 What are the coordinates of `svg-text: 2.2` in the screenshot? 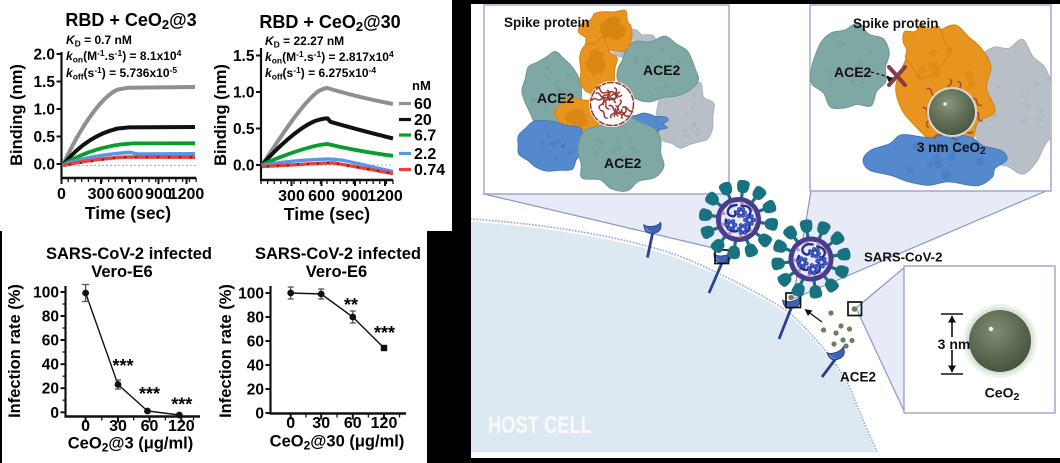 It's located at (425, 154).